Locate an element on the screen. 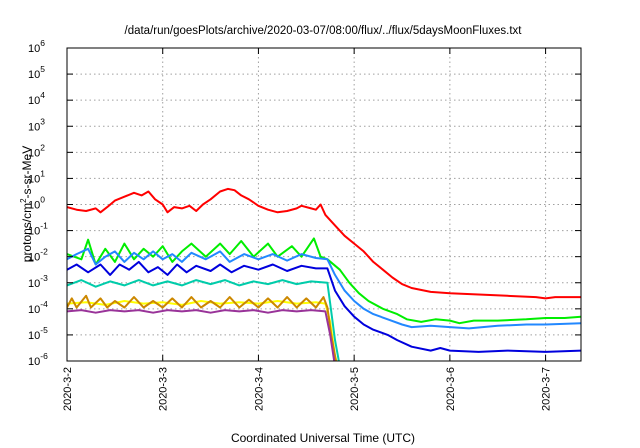  y-tick-label: 10² is located at coordinates (36, 150).